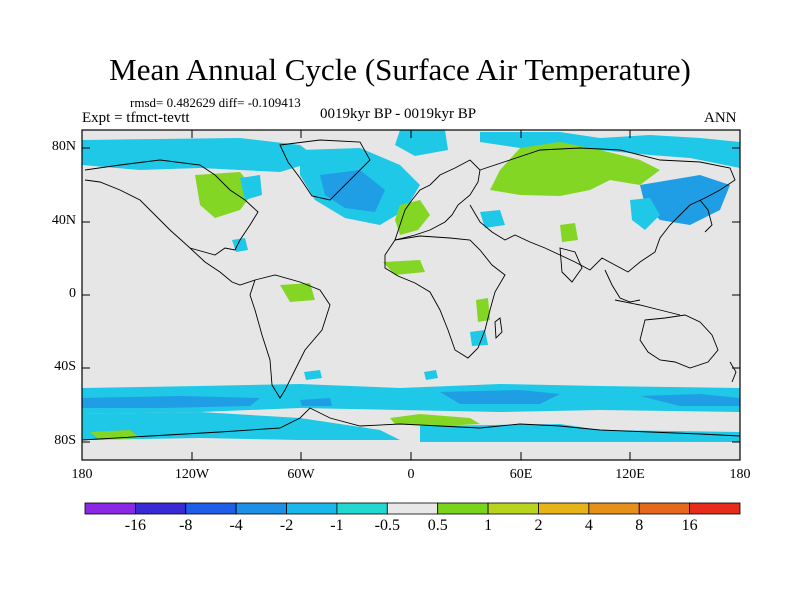 The image size is (800, 600). I want to click on colorbar-level-label: -0.5, so click(387, 525).